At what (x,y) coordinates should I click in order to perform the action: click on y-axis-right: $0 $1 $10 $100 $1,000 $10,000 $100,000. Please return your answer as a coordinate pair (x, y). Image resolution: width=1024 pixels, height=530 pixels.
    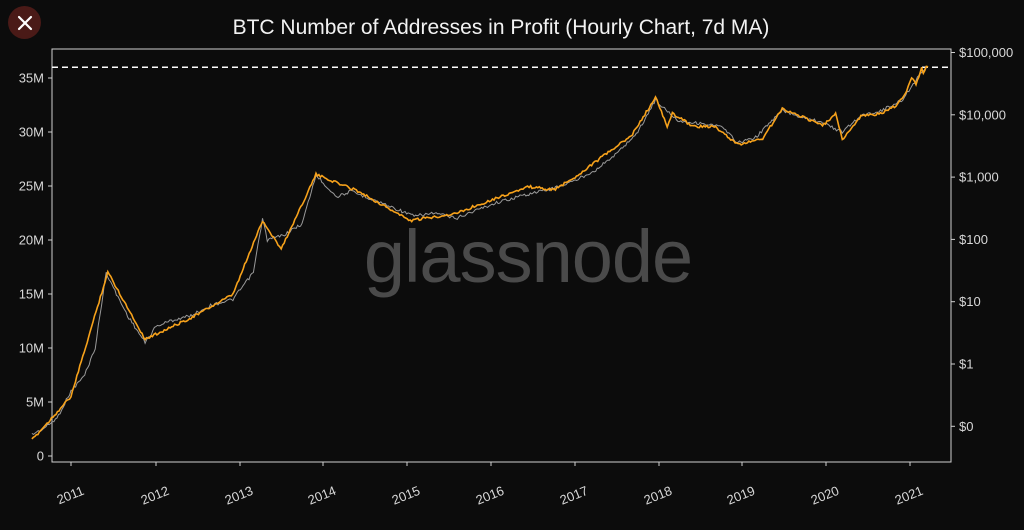
    Looking at the image, I should click on (982, 239).